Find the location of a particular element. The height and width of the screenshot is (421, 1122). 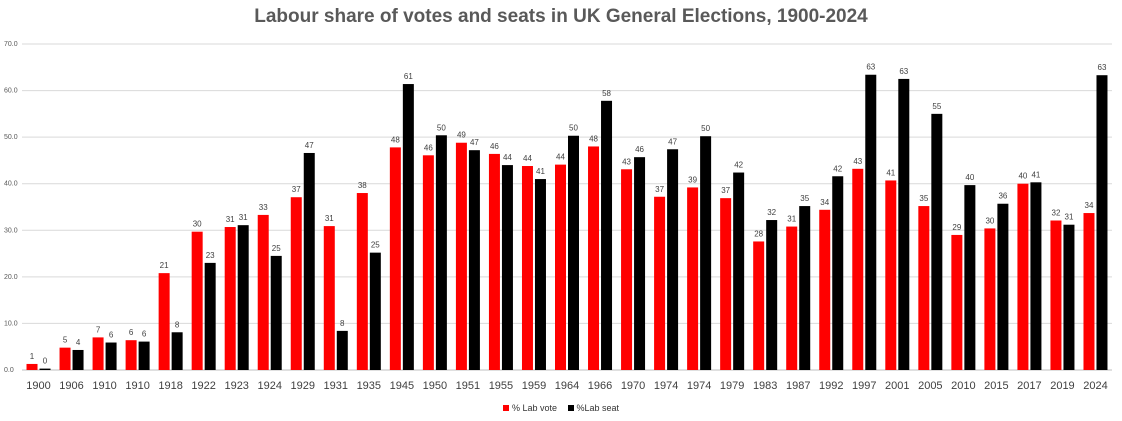

x-tick-label: 2024 is located at coordinates (1095, 386).